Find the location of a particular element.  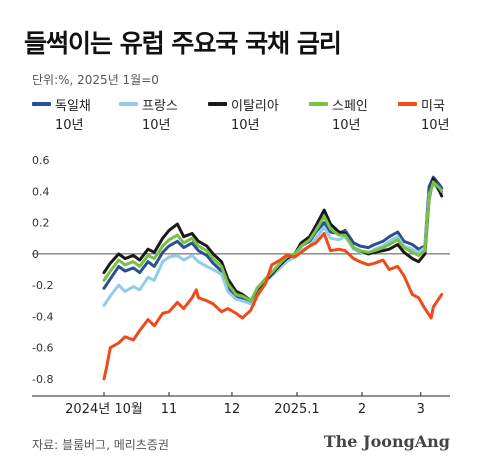

x-tick-label: 2025.1 is located at coordinates (297, 409).